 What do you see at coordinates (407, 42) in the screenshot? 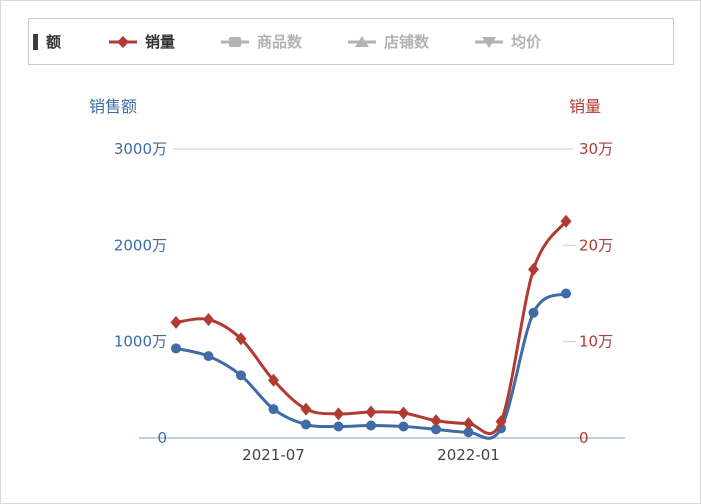
I see `legend-label: 店铺数` at bounding box center [407, 42].